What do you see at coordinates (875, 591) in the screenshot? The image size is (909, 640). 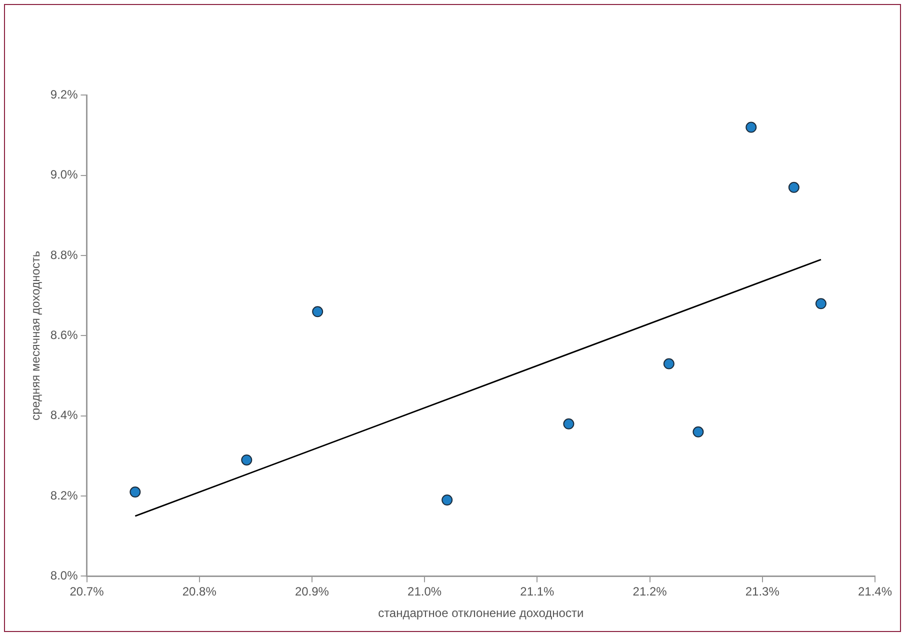 I see `x-tick-label: 21.4%` at bounding box center [875, 591].